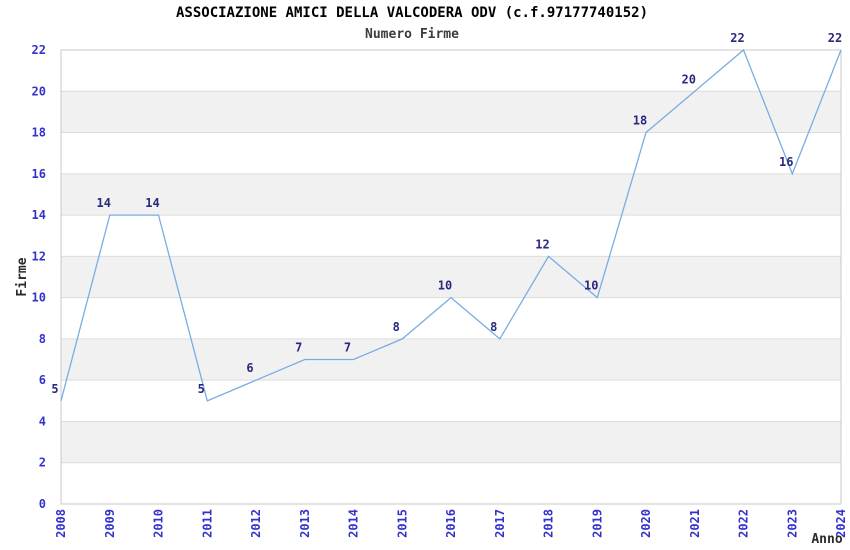 The image size is (850, 550). What do you see at coordinates (39, 91) in the screenshot?
I see `y-tick-label: 20` at bounding box center [39, 91].